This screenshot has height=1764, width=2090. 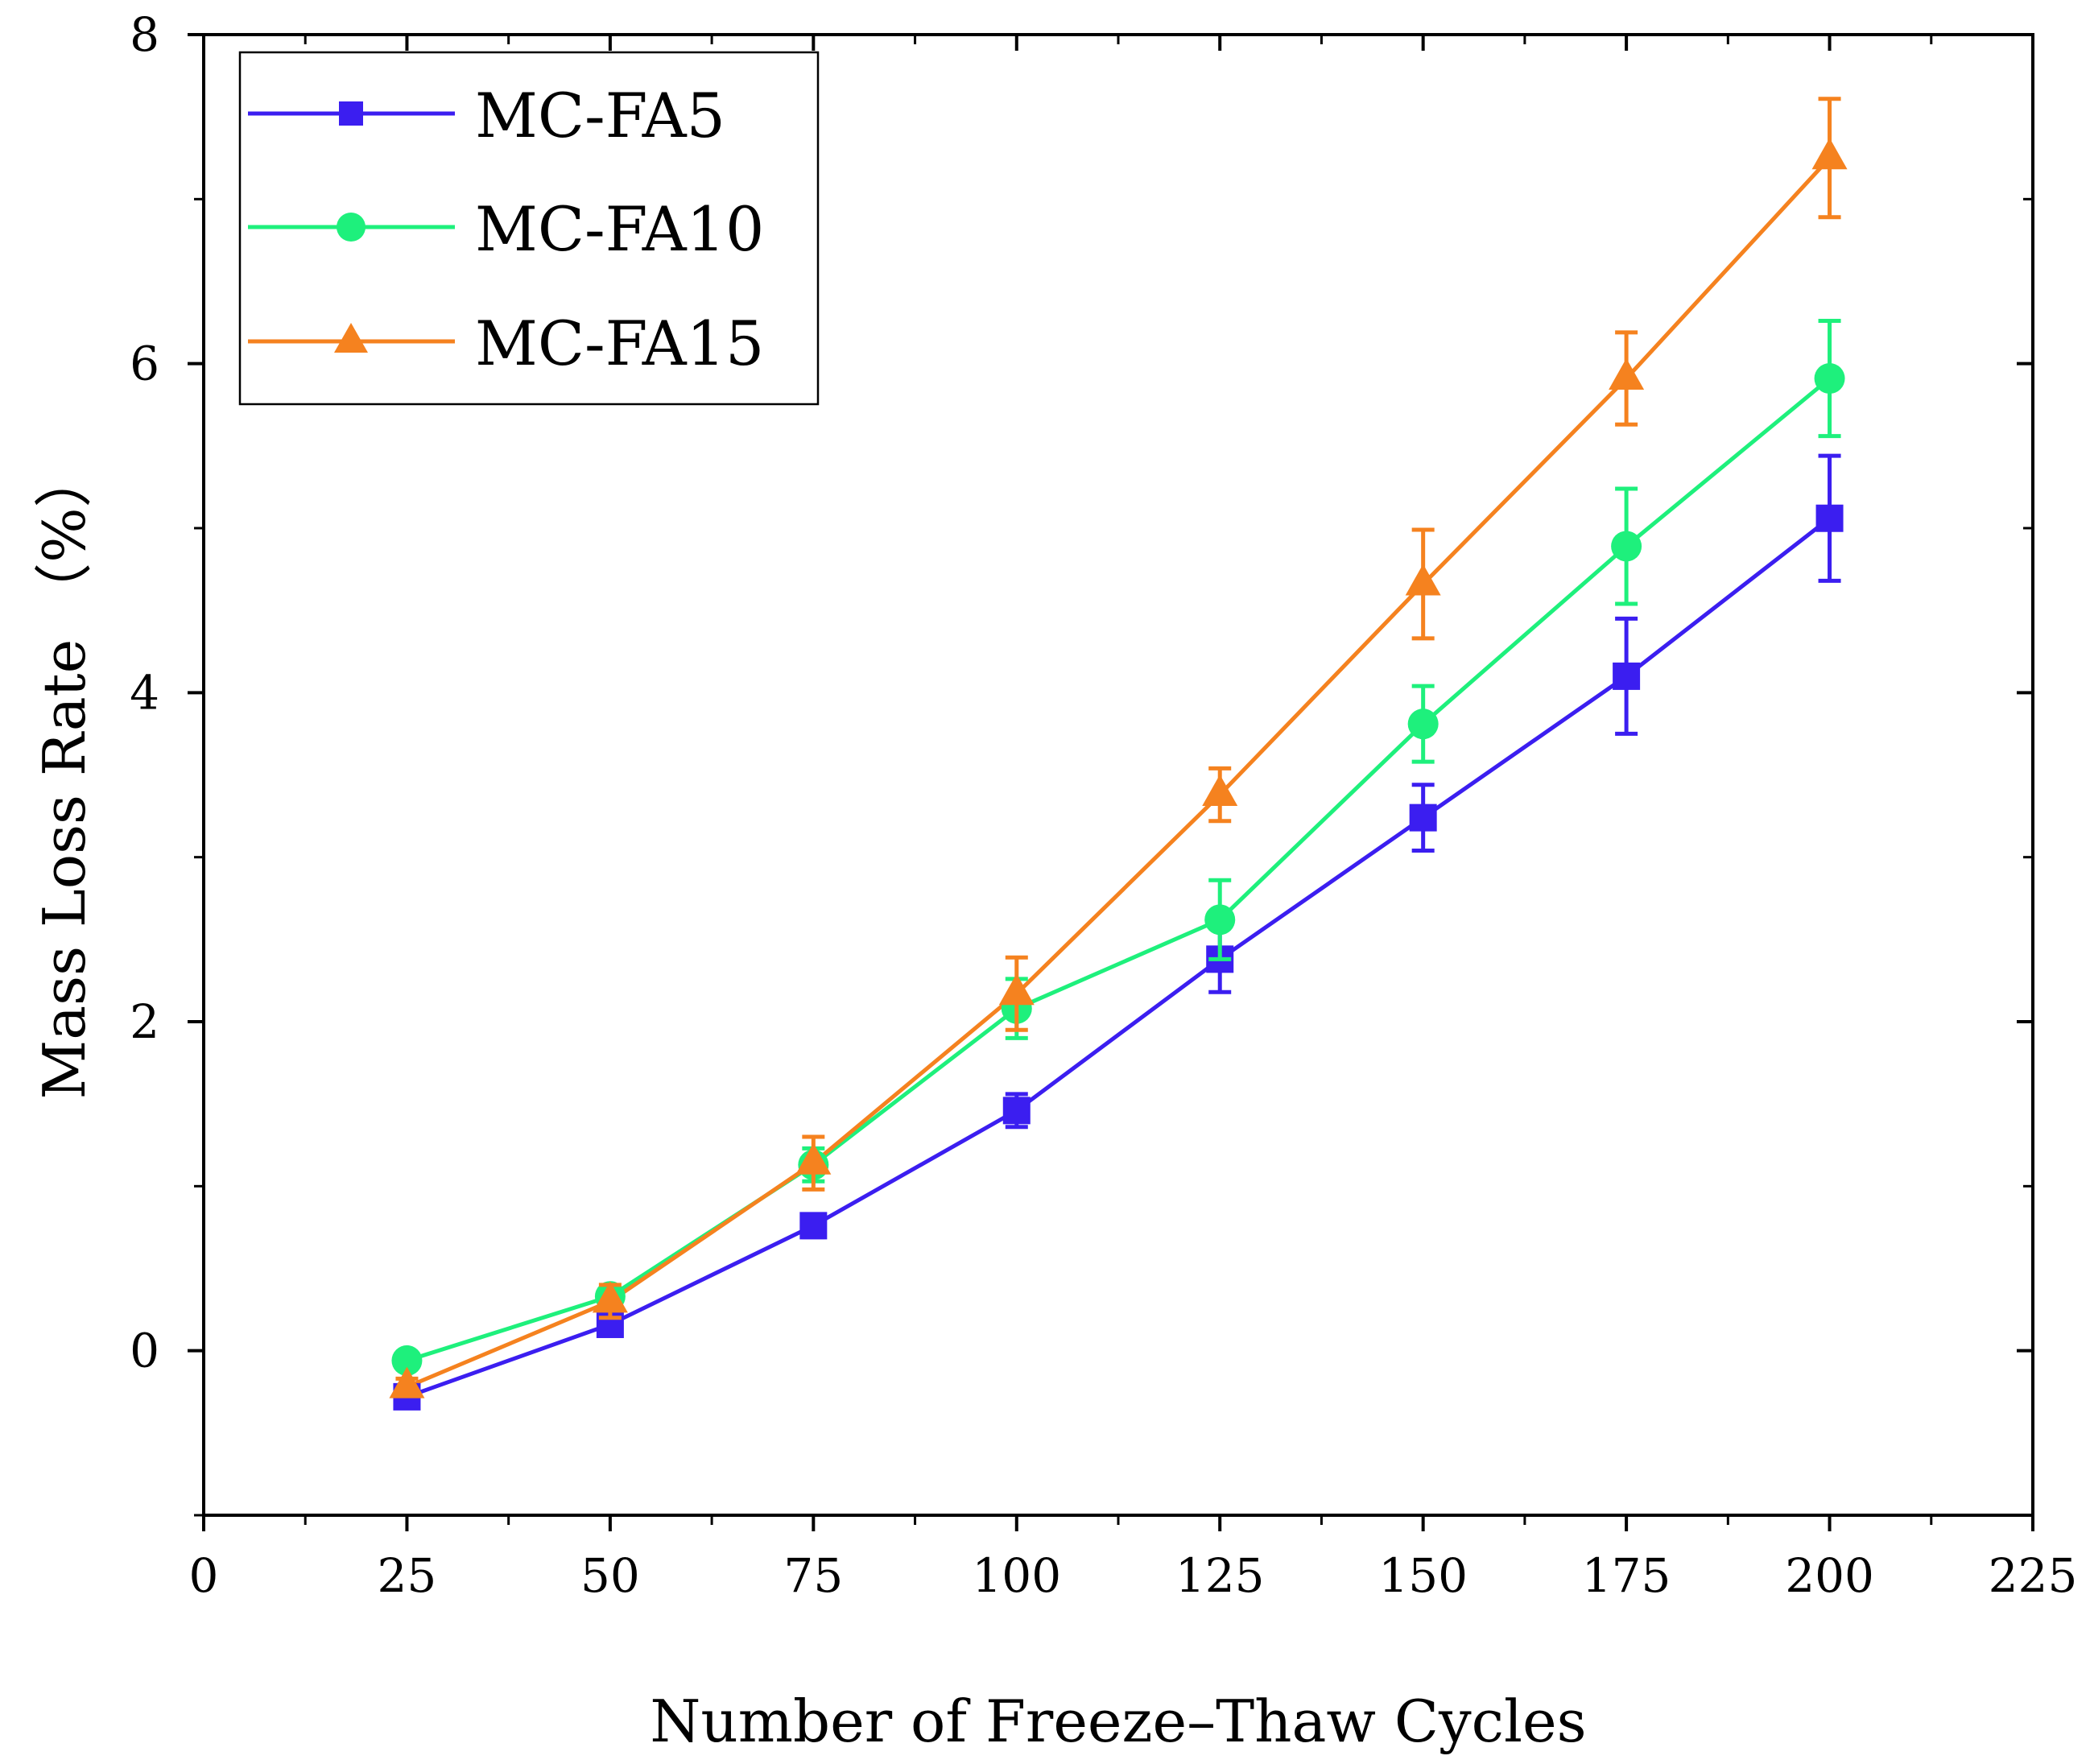 I want to click on y-tick-label-8: 8, so click(x=144, y=34).